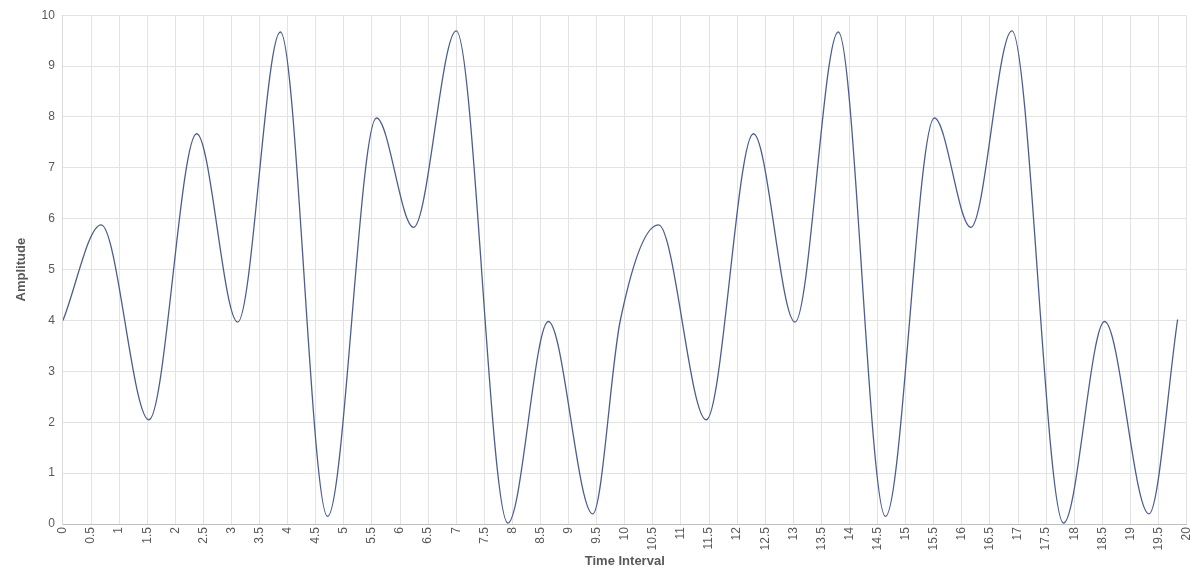 The height and width of the screenshot is (577, 1204). I want to click on x-tick-label: 19.5, so click(1157, 538).